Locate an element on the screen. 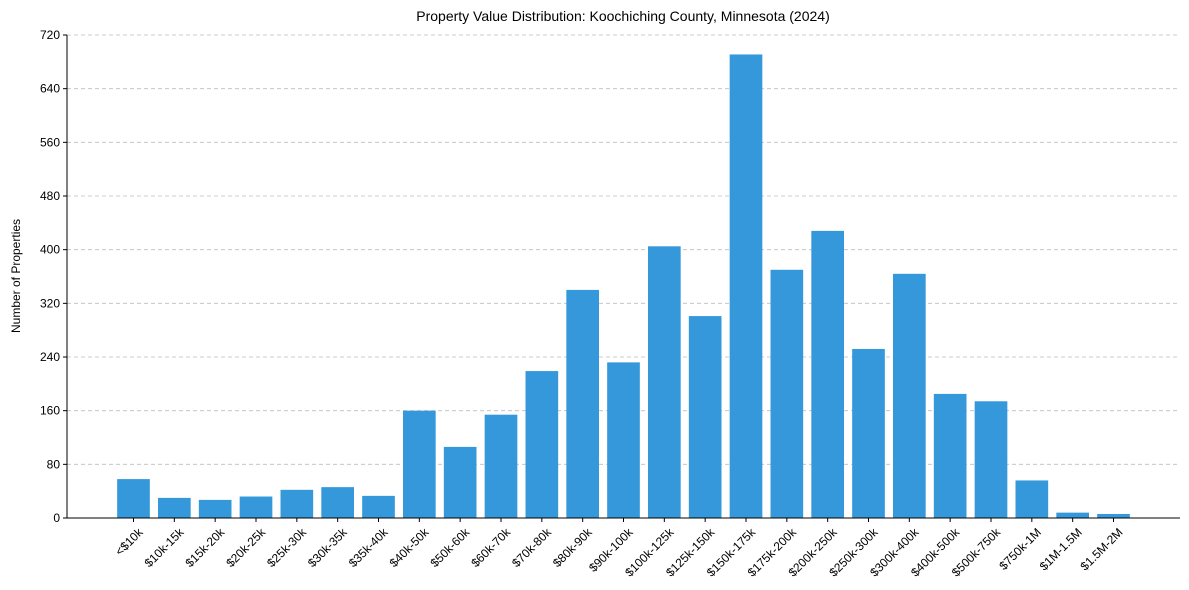  x-tick-label-6: $30k-35k is located at coordinates (328, 548).